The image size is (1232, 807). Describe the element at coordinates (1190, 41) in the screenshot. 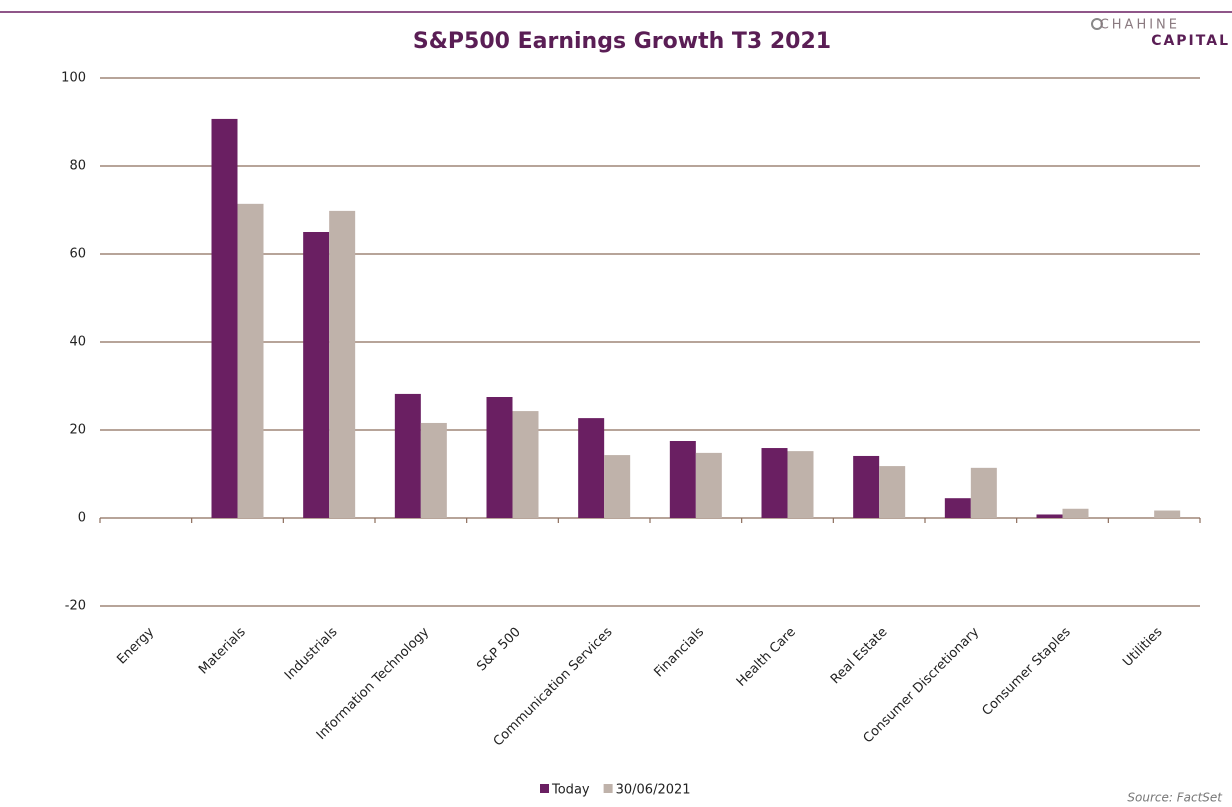

I see `logo-line: CAPITAL` at that location.